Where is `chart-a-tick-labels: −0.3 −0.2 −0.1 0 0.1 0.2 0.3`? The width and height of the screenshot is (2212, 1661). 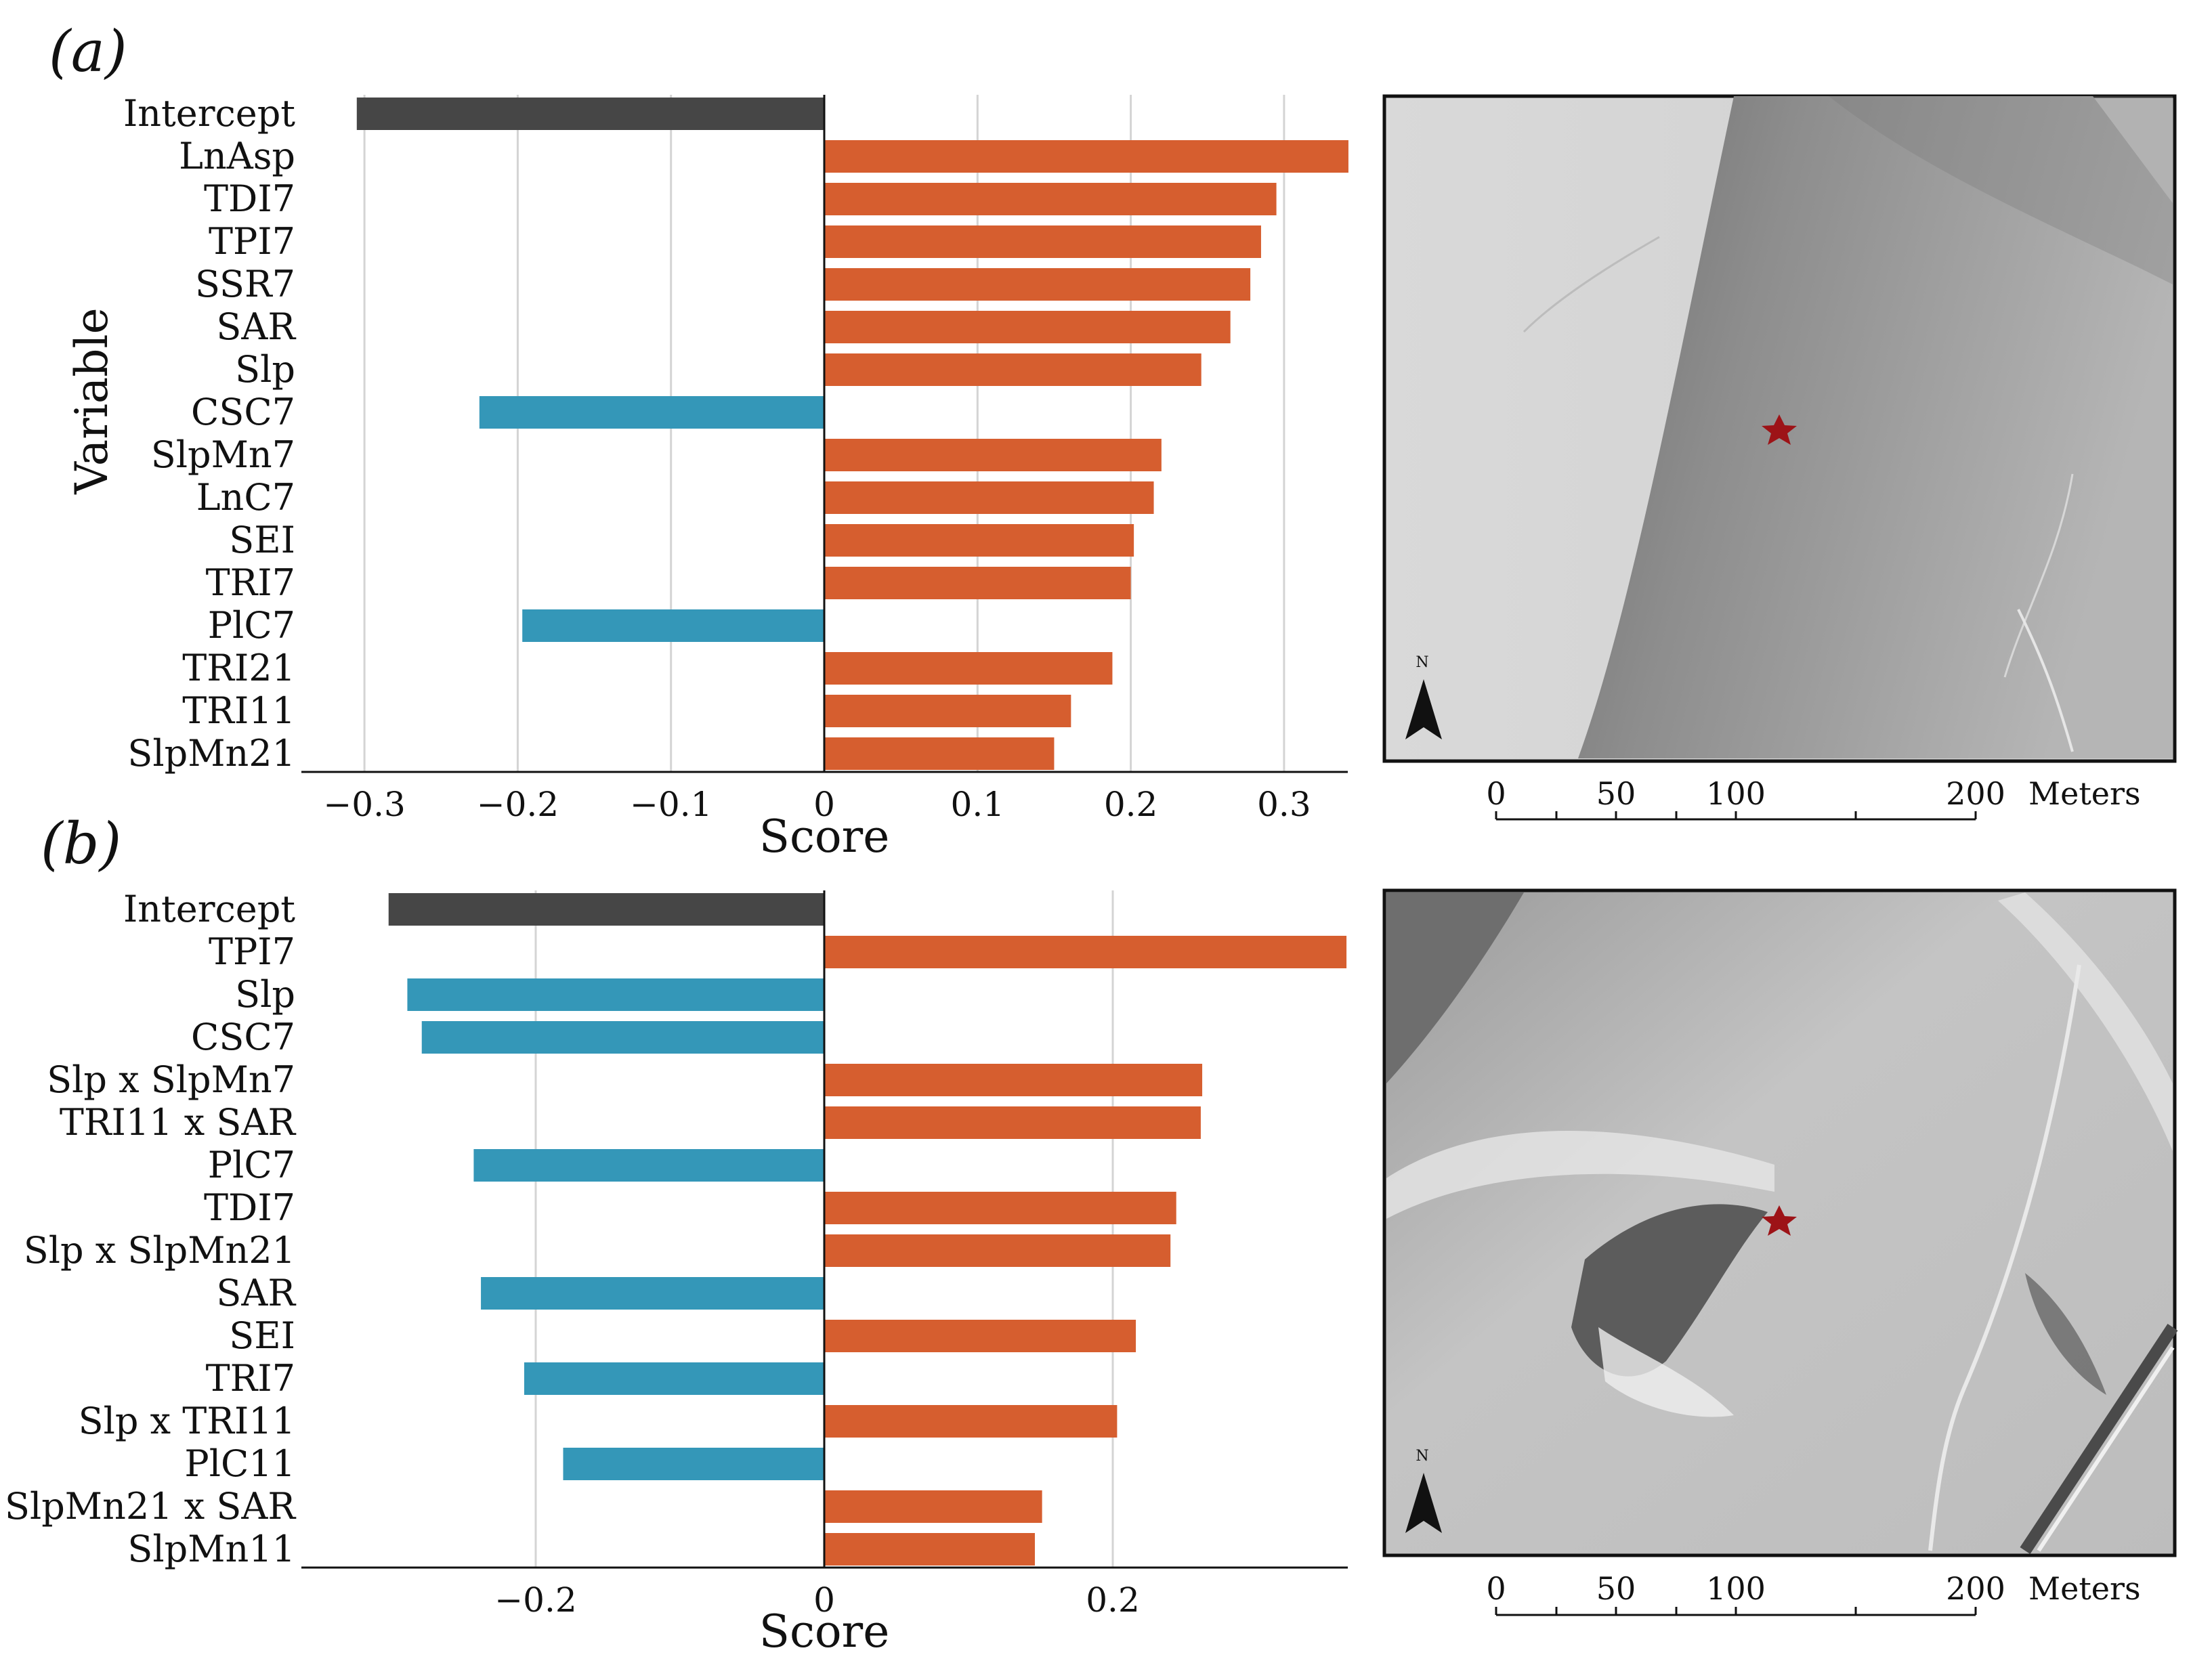 chart-a-tick-labels: −0.3 −0.2 −0.1 0 0.1 0.2 0.3 is located at coordinates (817, 804).